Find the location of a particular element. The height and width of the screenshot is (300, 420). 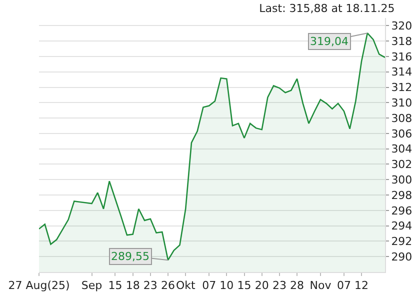

chart-title: Last: 315,88 at 18.11.25 is located at coordinates (327, 9).